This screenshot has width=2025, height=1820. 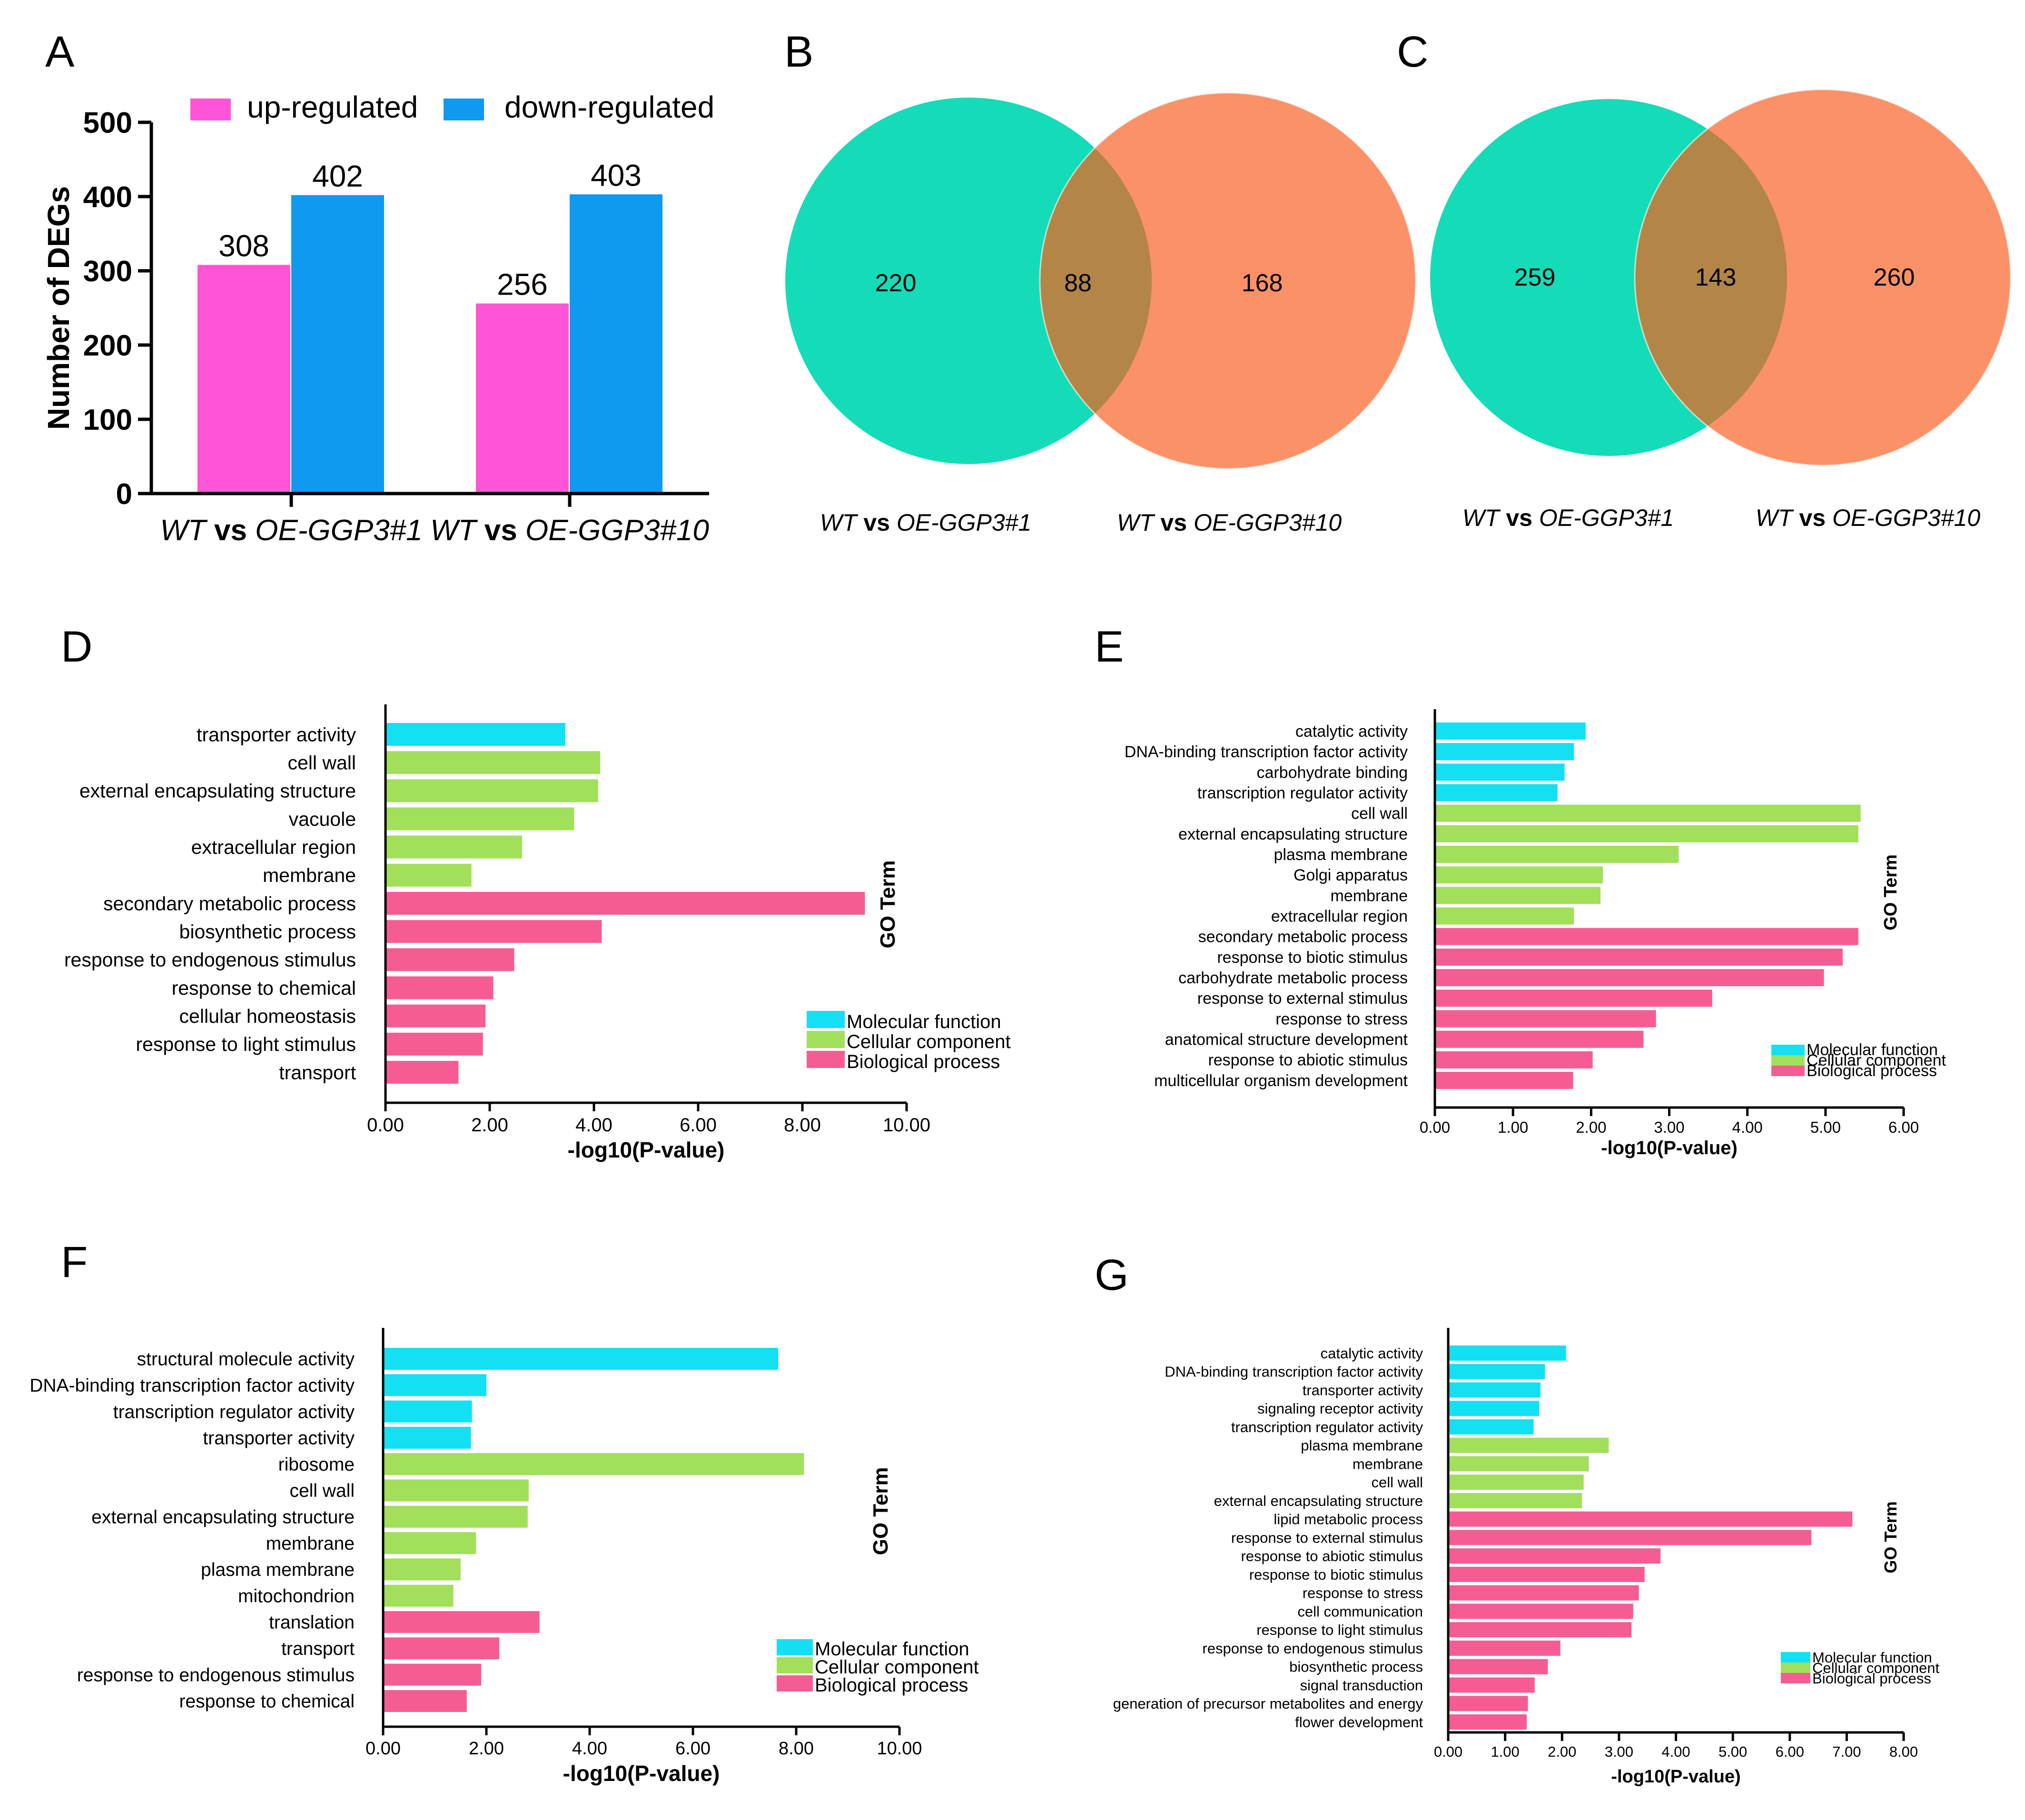 What do you see at coordinates (569, 530) in the screenshot?
I see `x-category-label: WT vs OE-GGP3#10` at bounding box center [569, 530].